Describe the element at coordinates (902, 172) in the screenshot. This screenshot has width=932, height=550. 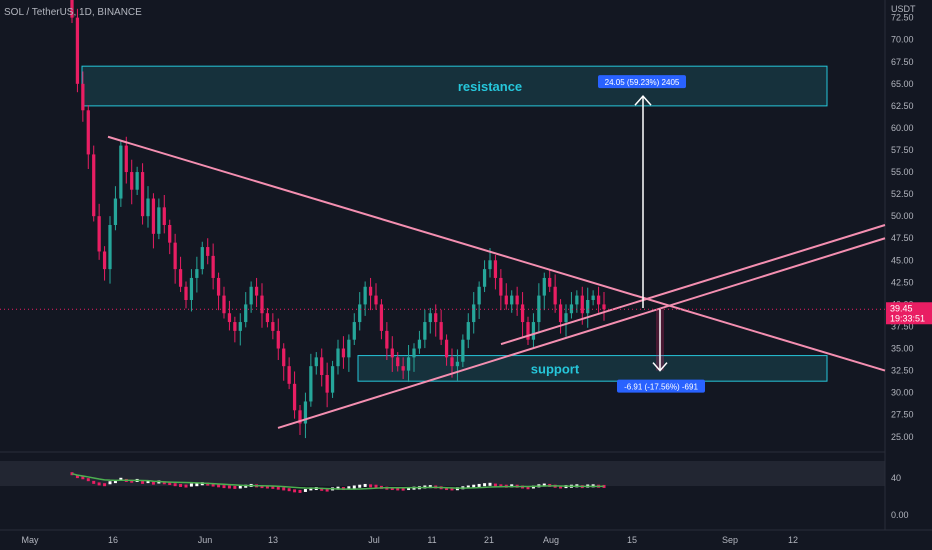
I see `price-tick-label: 55.00` at that location.